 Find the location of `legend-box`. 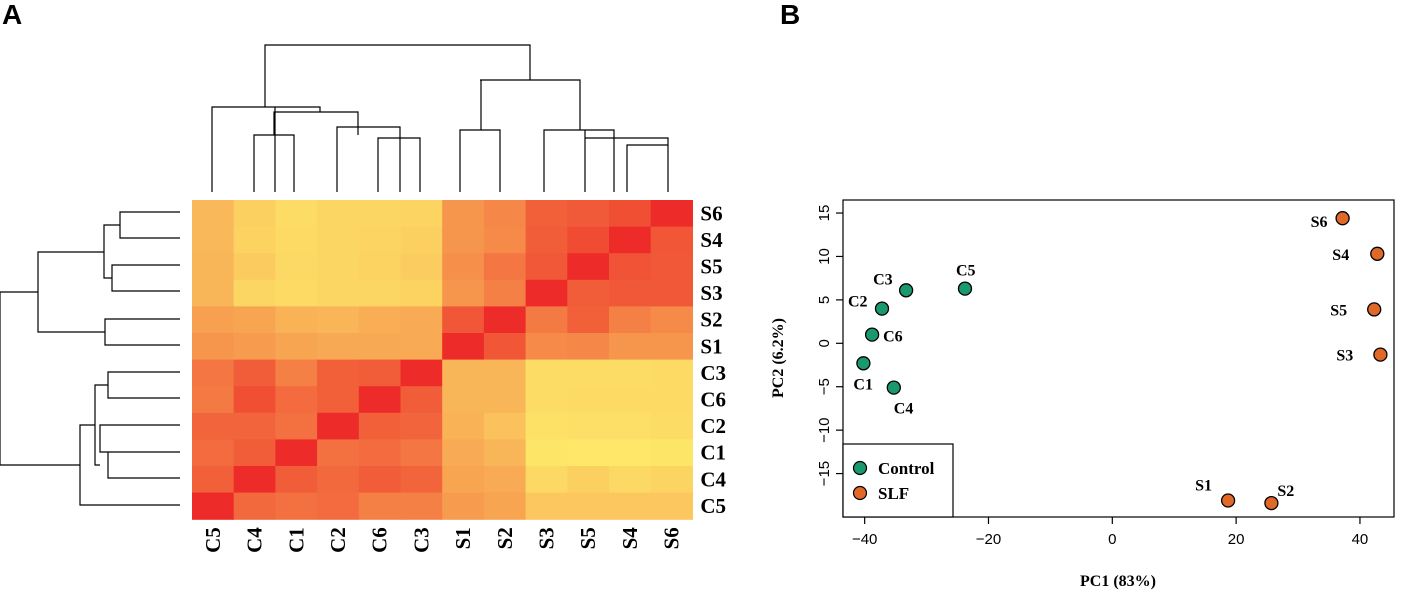

legend-box is located at coordinates (898, 480).